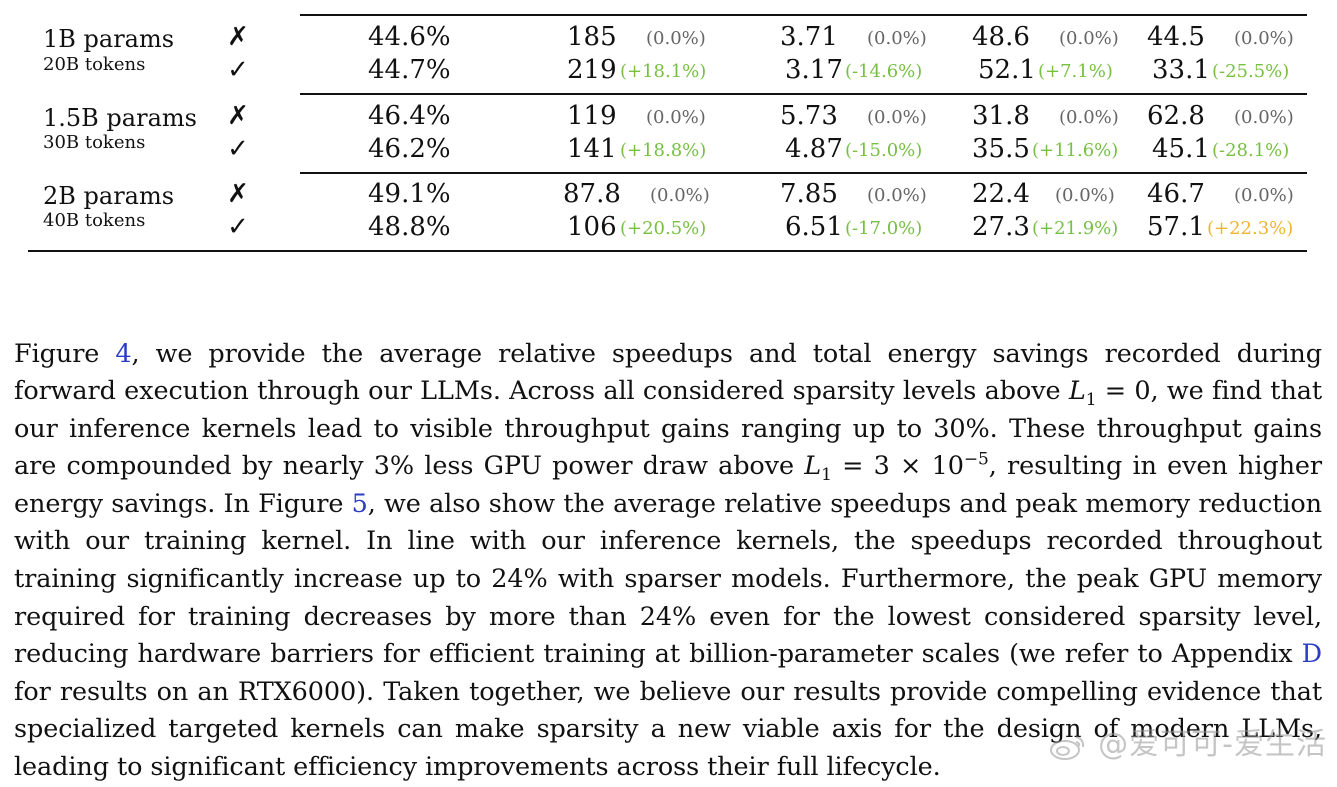 The image size is (1337, 787). I want to click on metric2-delta: (-15.0%), so click(884, 150).